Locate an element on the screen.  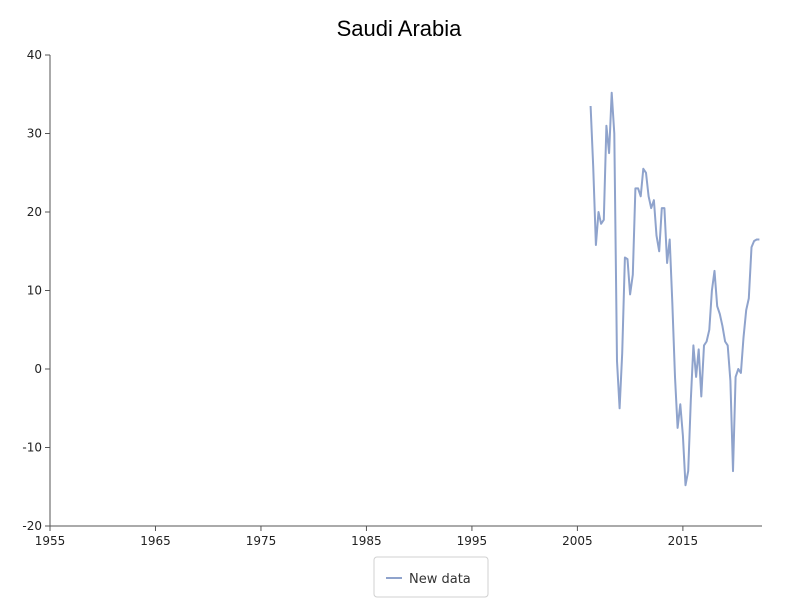
x-tick-label: 1985 is located at coordinates (366, 541).